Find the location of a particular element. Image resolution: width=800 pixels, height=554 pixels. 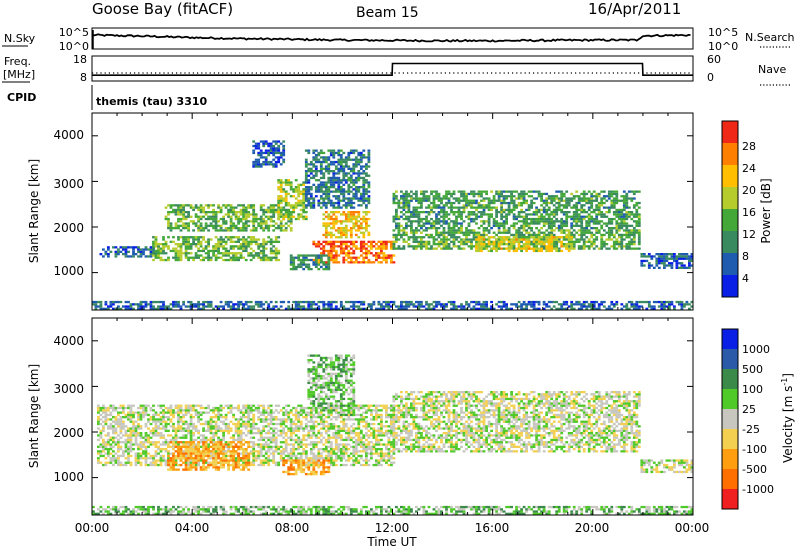

power-ytick-1000: 1000 is located at coordinates (68, 271).